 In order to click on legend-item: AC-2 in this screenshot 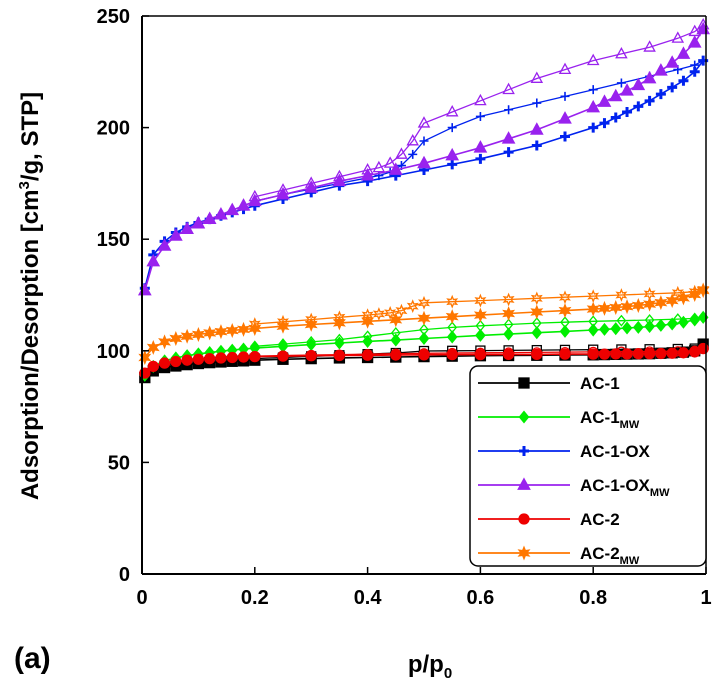, I will do `click(549, 519)`.